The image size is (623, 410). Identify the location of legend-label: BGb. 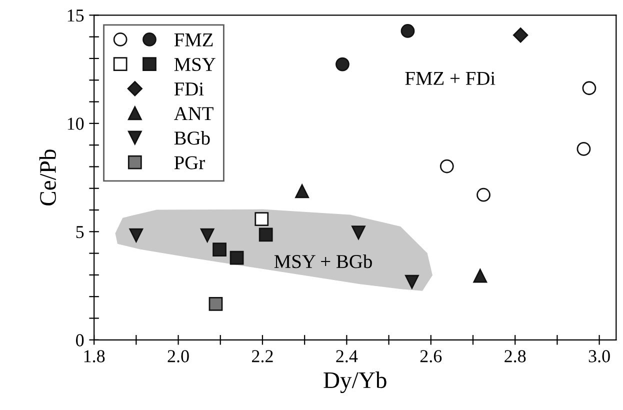
(192, 138).